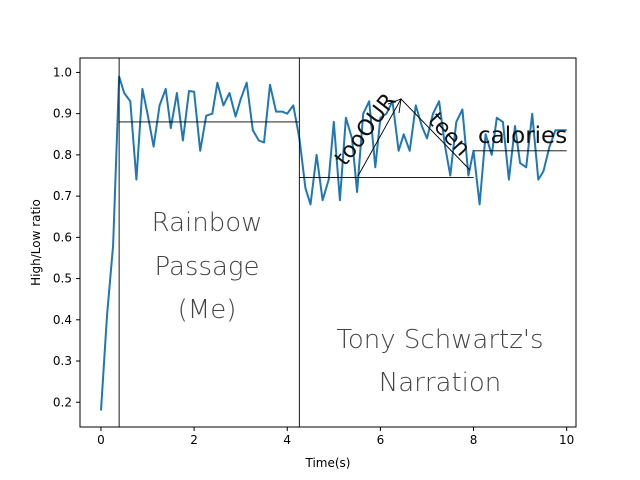 Image resolution: width=640 pixels, height=480 pixels. What do you see at coordinates (207, 223) in the screenshot?
I see `region1-label-line1: Rainbow` at bounding box center [207, 223].